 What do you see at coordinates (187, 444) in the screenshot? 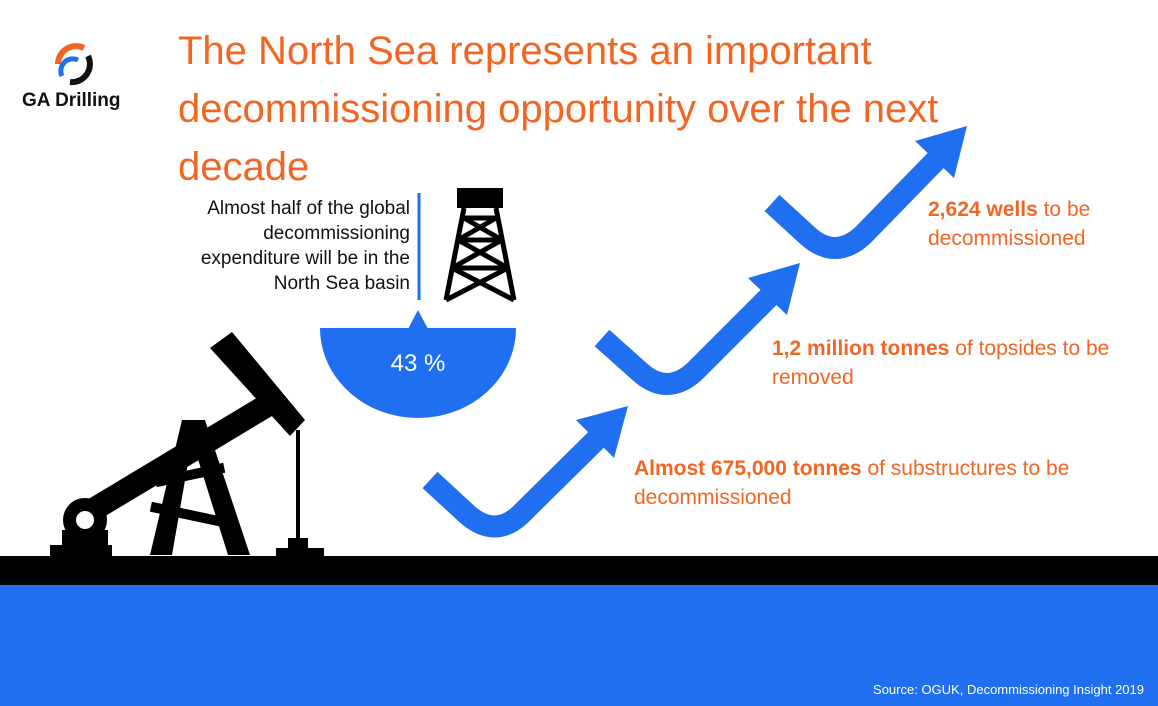
I see `pumpjack-icon` at bounding box center [187, 444].